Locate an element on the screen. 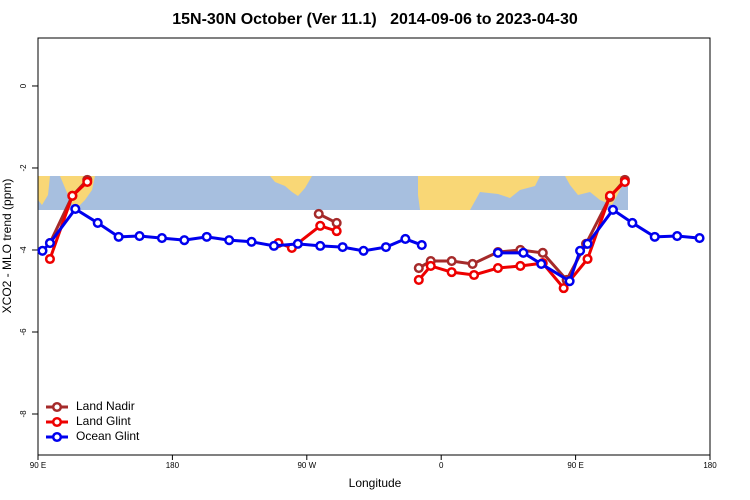  y-tick-label: -8 is located at coordinates (23, 414).